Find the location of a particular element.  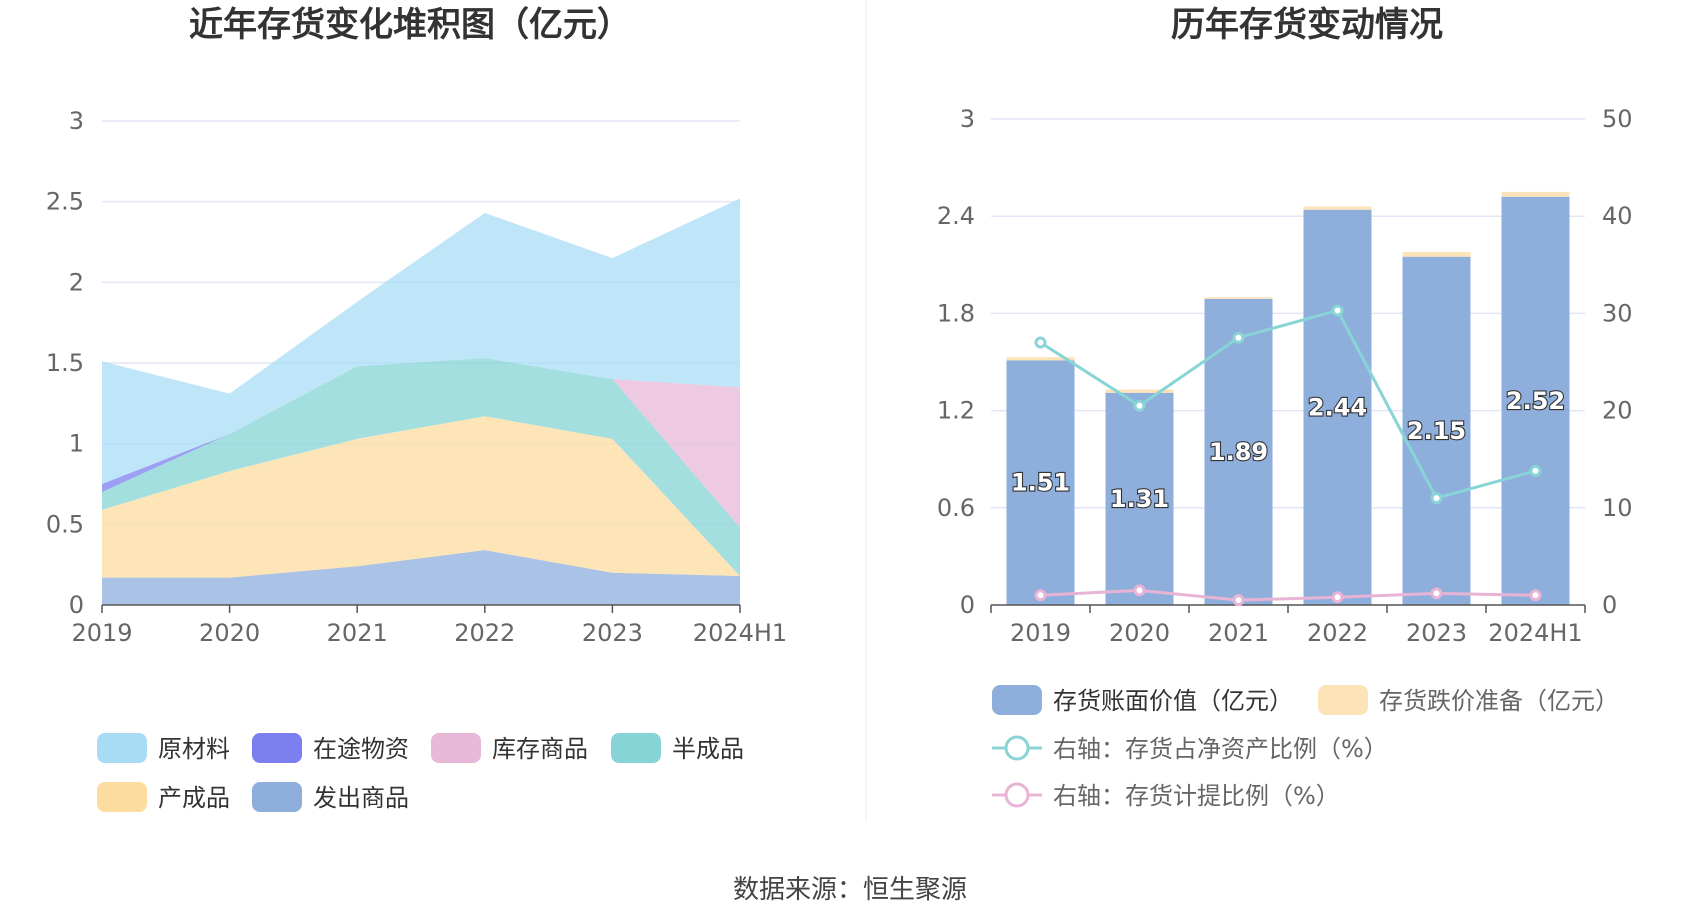

bar-value-label: 2.52 is located at coordinates (1535, 401).